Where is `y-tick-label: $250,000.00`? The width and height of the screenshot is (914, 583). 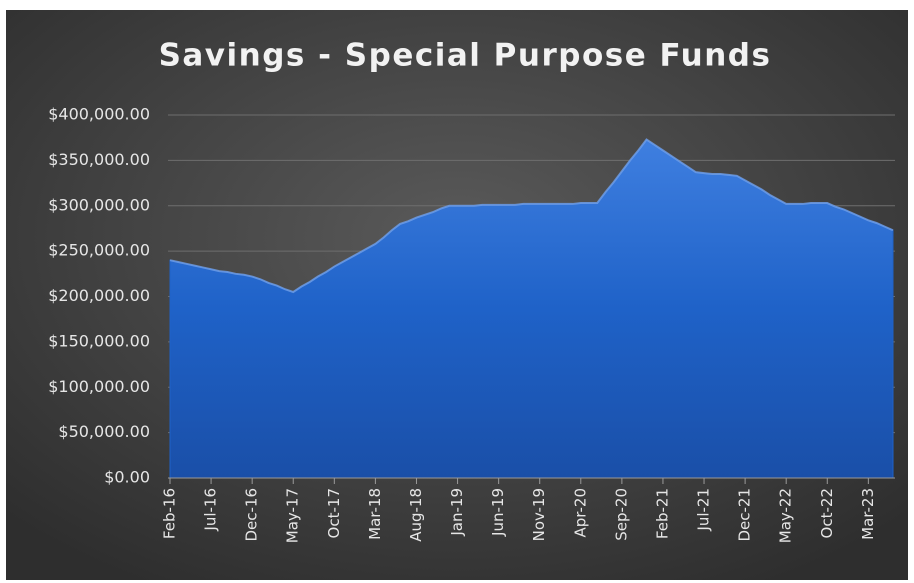 y-tick-label: $250,000.00 is located at coordinates (99, 250).